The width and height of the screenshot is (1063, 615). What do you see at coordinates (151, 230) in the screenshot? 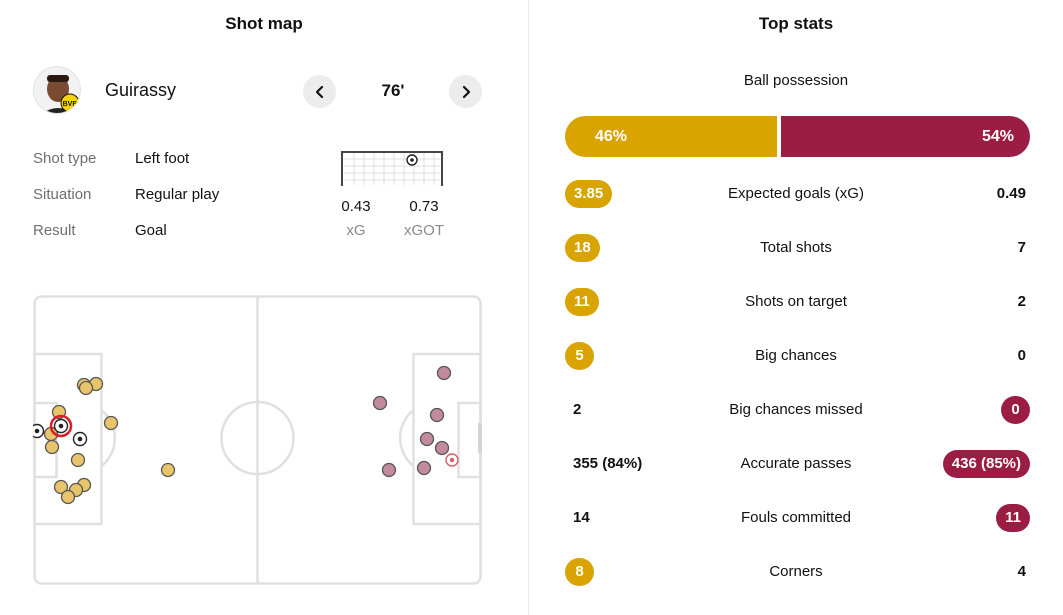
I see `result-value: Goal` at bounding box center [151, 230].